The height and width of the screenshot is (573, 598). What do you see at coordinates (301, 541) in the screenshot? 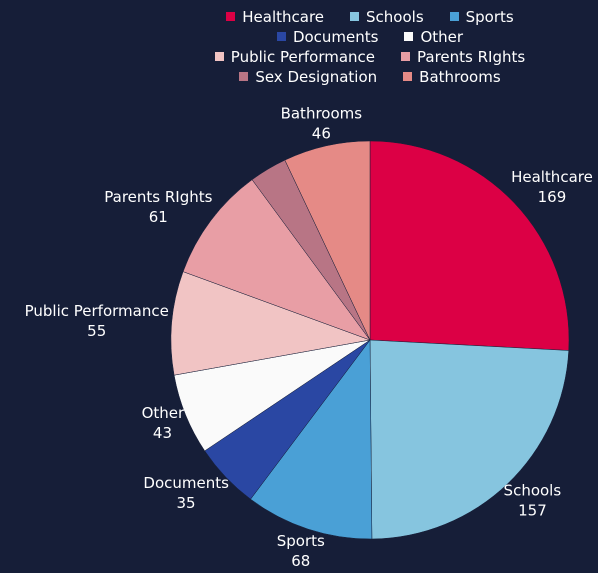
I see `slice-label: Sports` at bounding box center [301, 541].